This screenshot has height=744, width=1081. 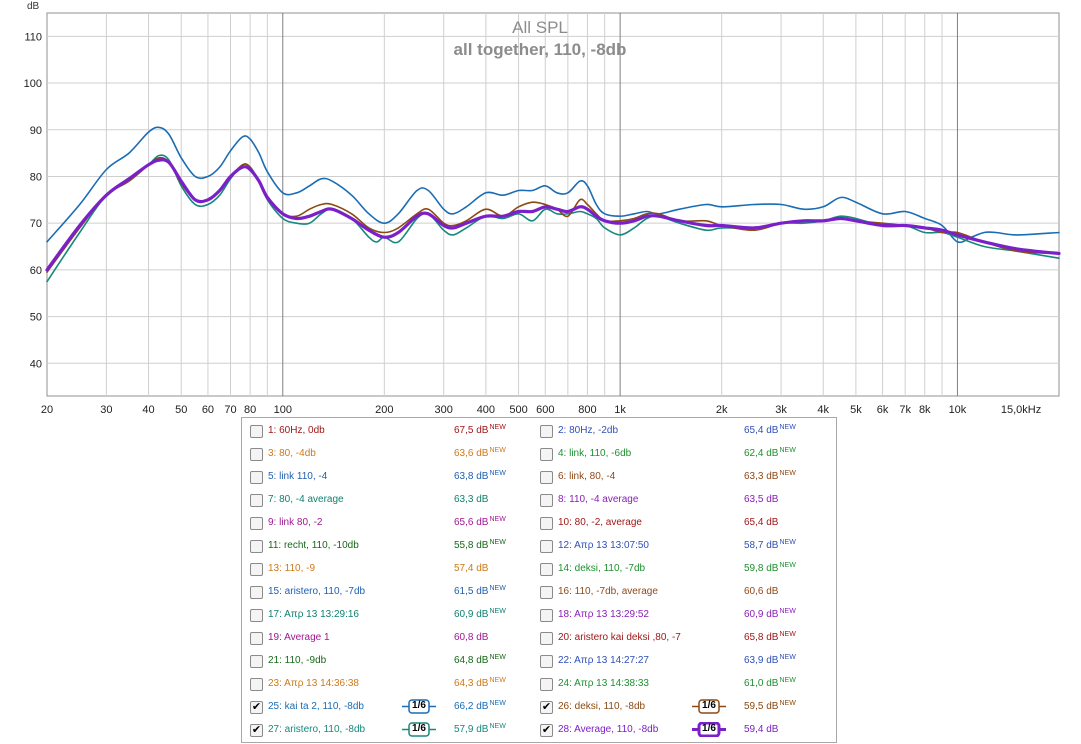 What do you see at coordinates (678, 454) in the screenshot?
I see `legend-entry: 4: link, 110, -6db 62,4 dBNEW` at bounding box center [678, 454].